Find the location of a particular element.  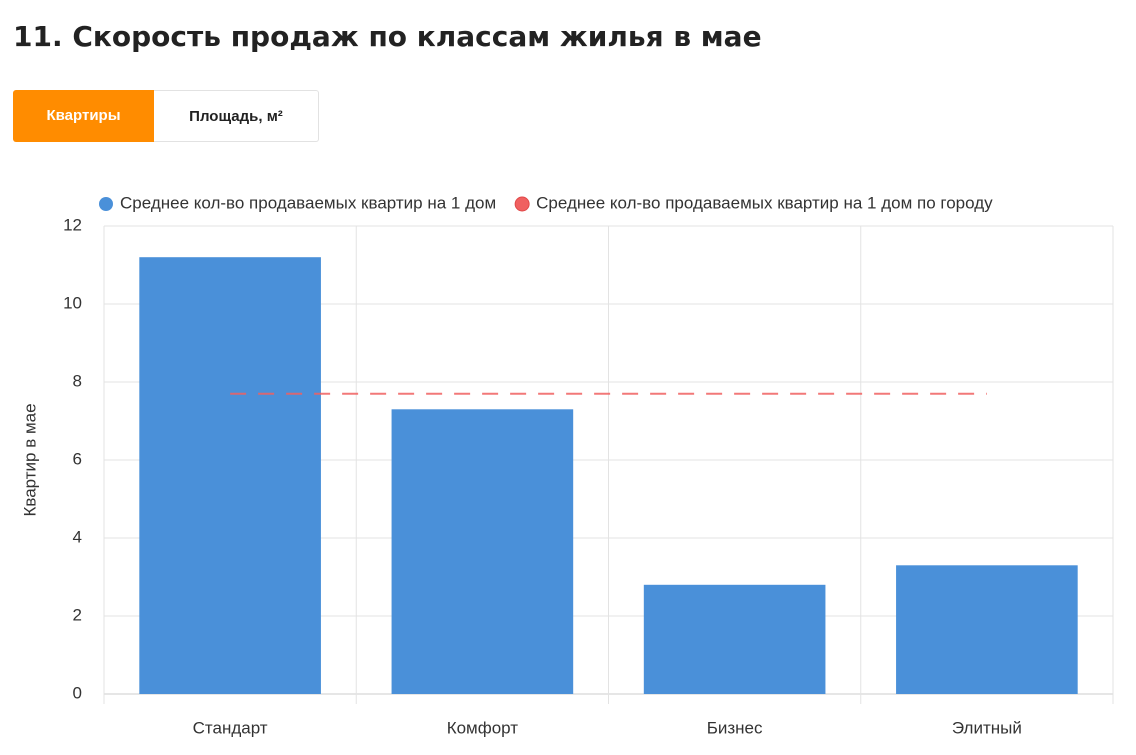

tabs: Квартиры Площадь, м² is located at coordinates (166, 116).